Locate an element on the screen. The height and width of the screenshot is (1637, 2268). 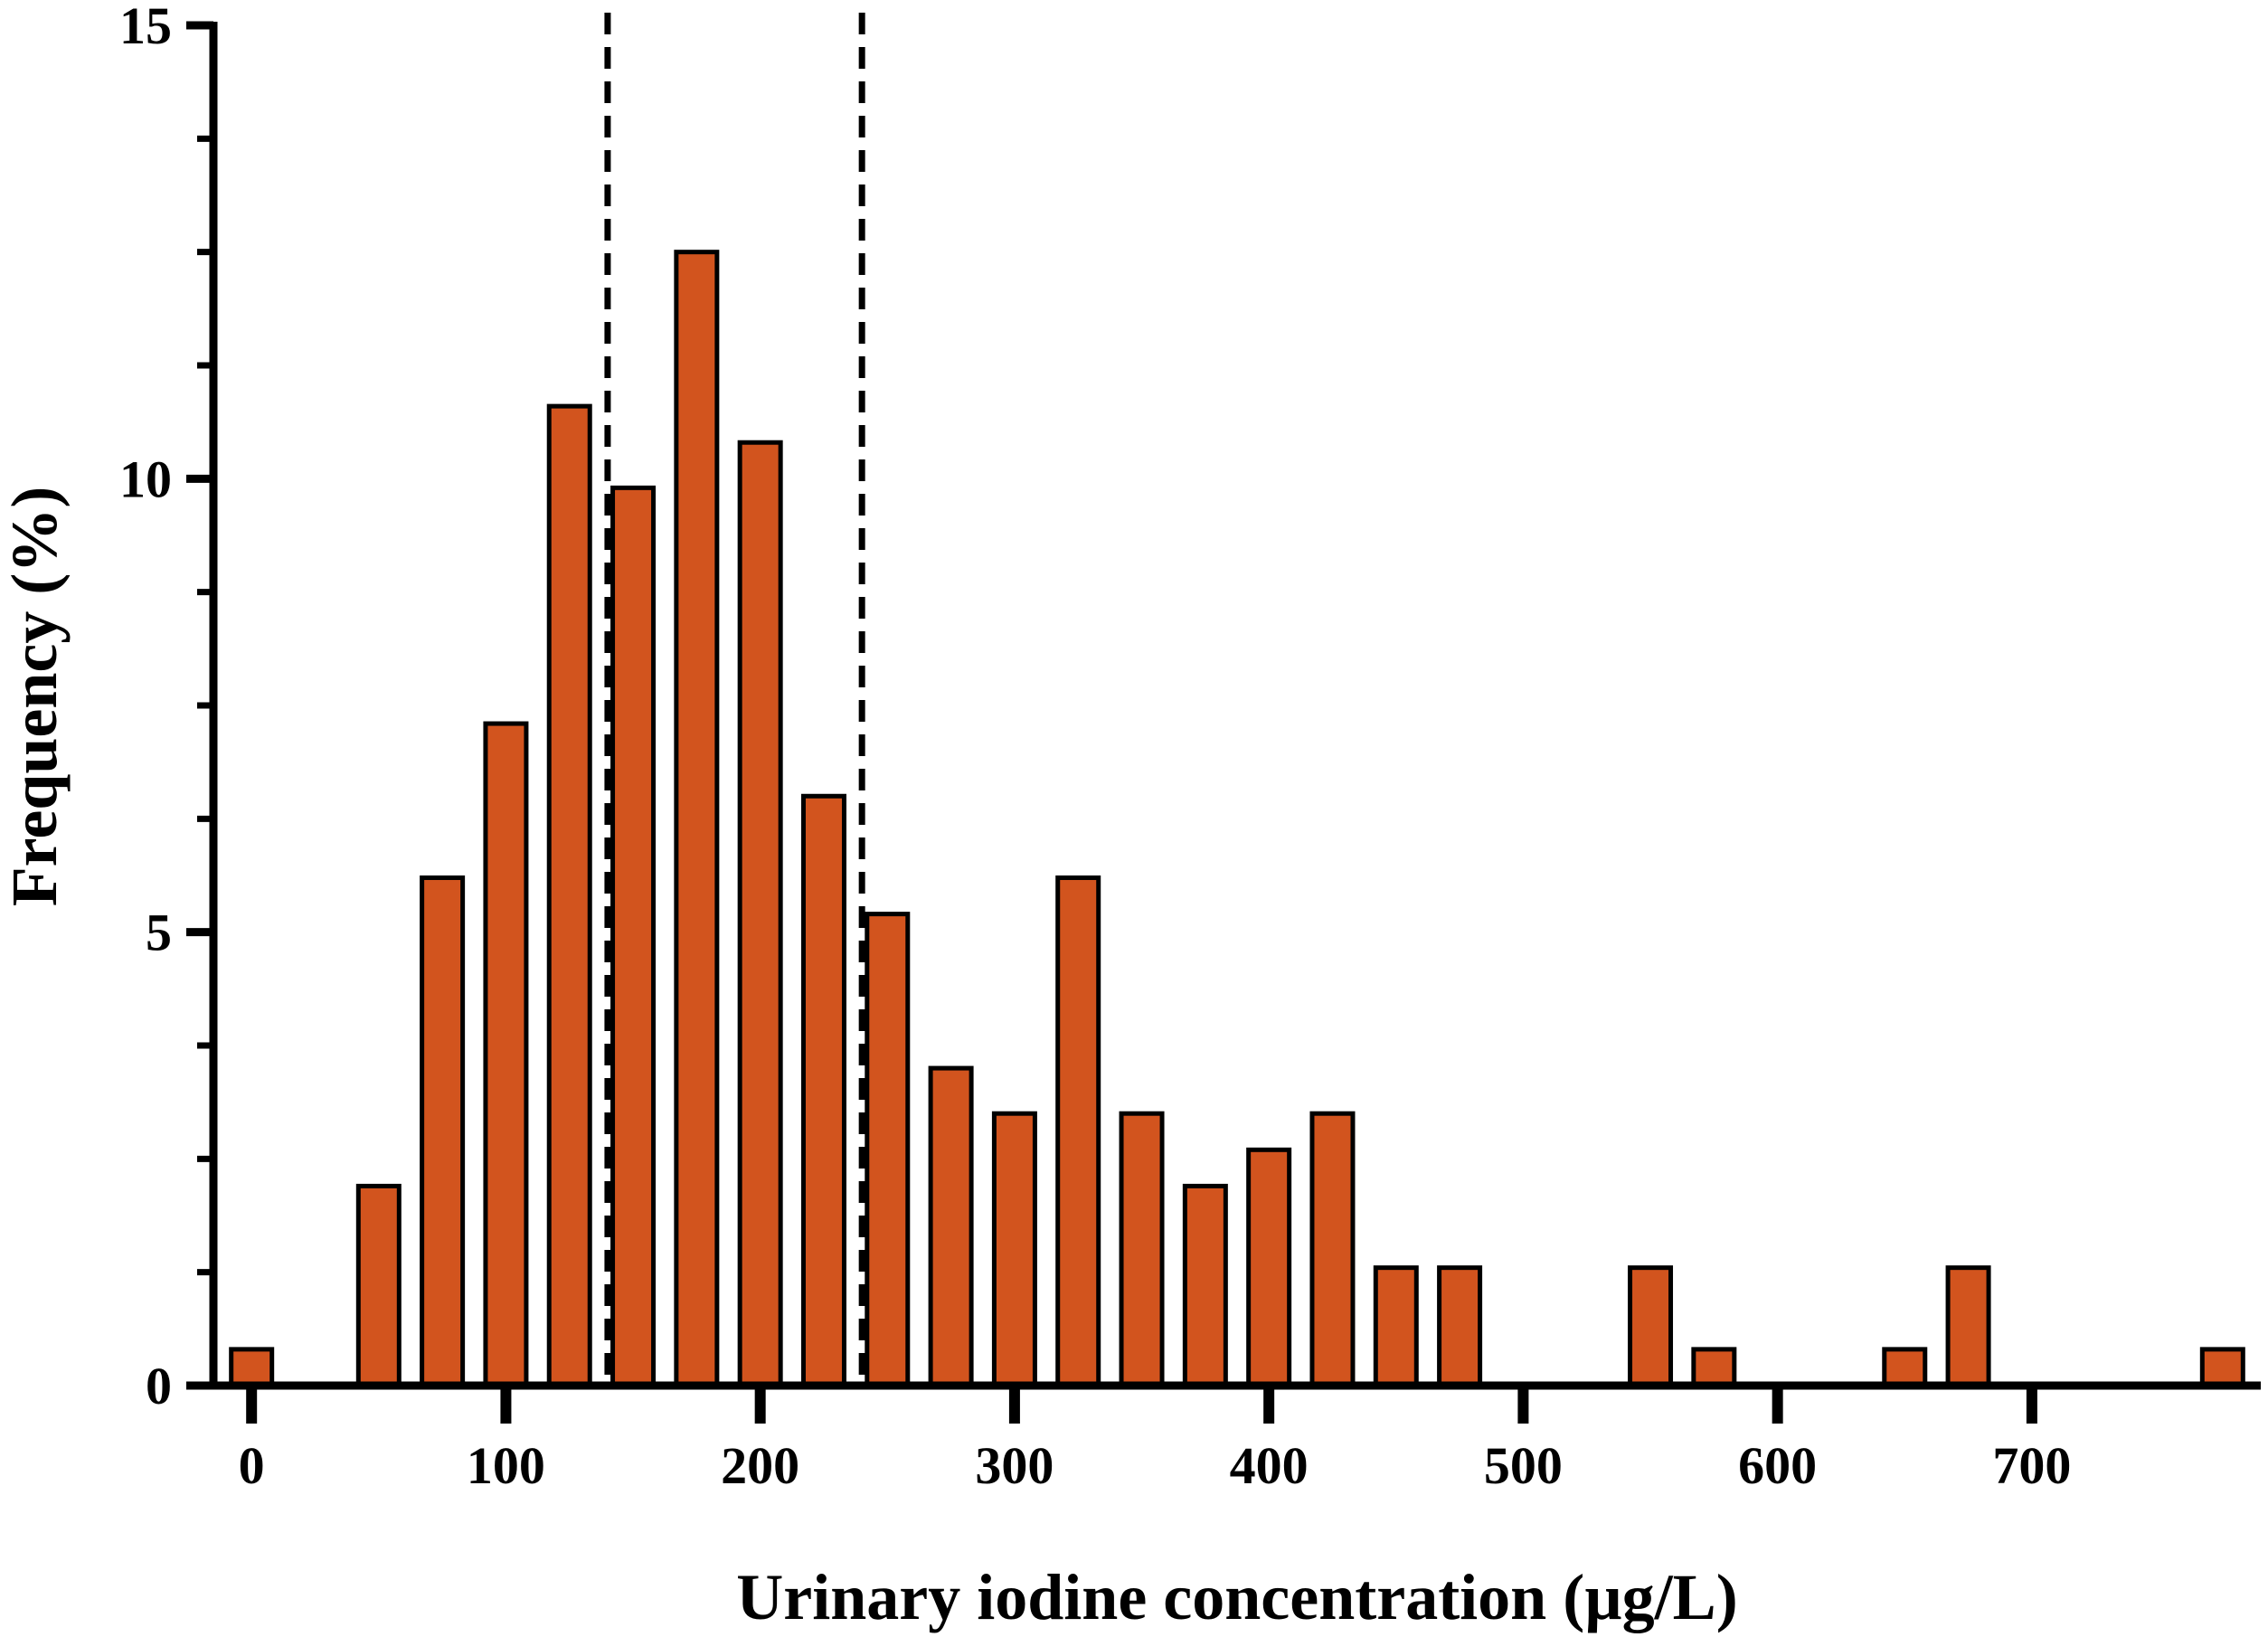
y-tick-label: 10 is located at coordinates (145, 479).